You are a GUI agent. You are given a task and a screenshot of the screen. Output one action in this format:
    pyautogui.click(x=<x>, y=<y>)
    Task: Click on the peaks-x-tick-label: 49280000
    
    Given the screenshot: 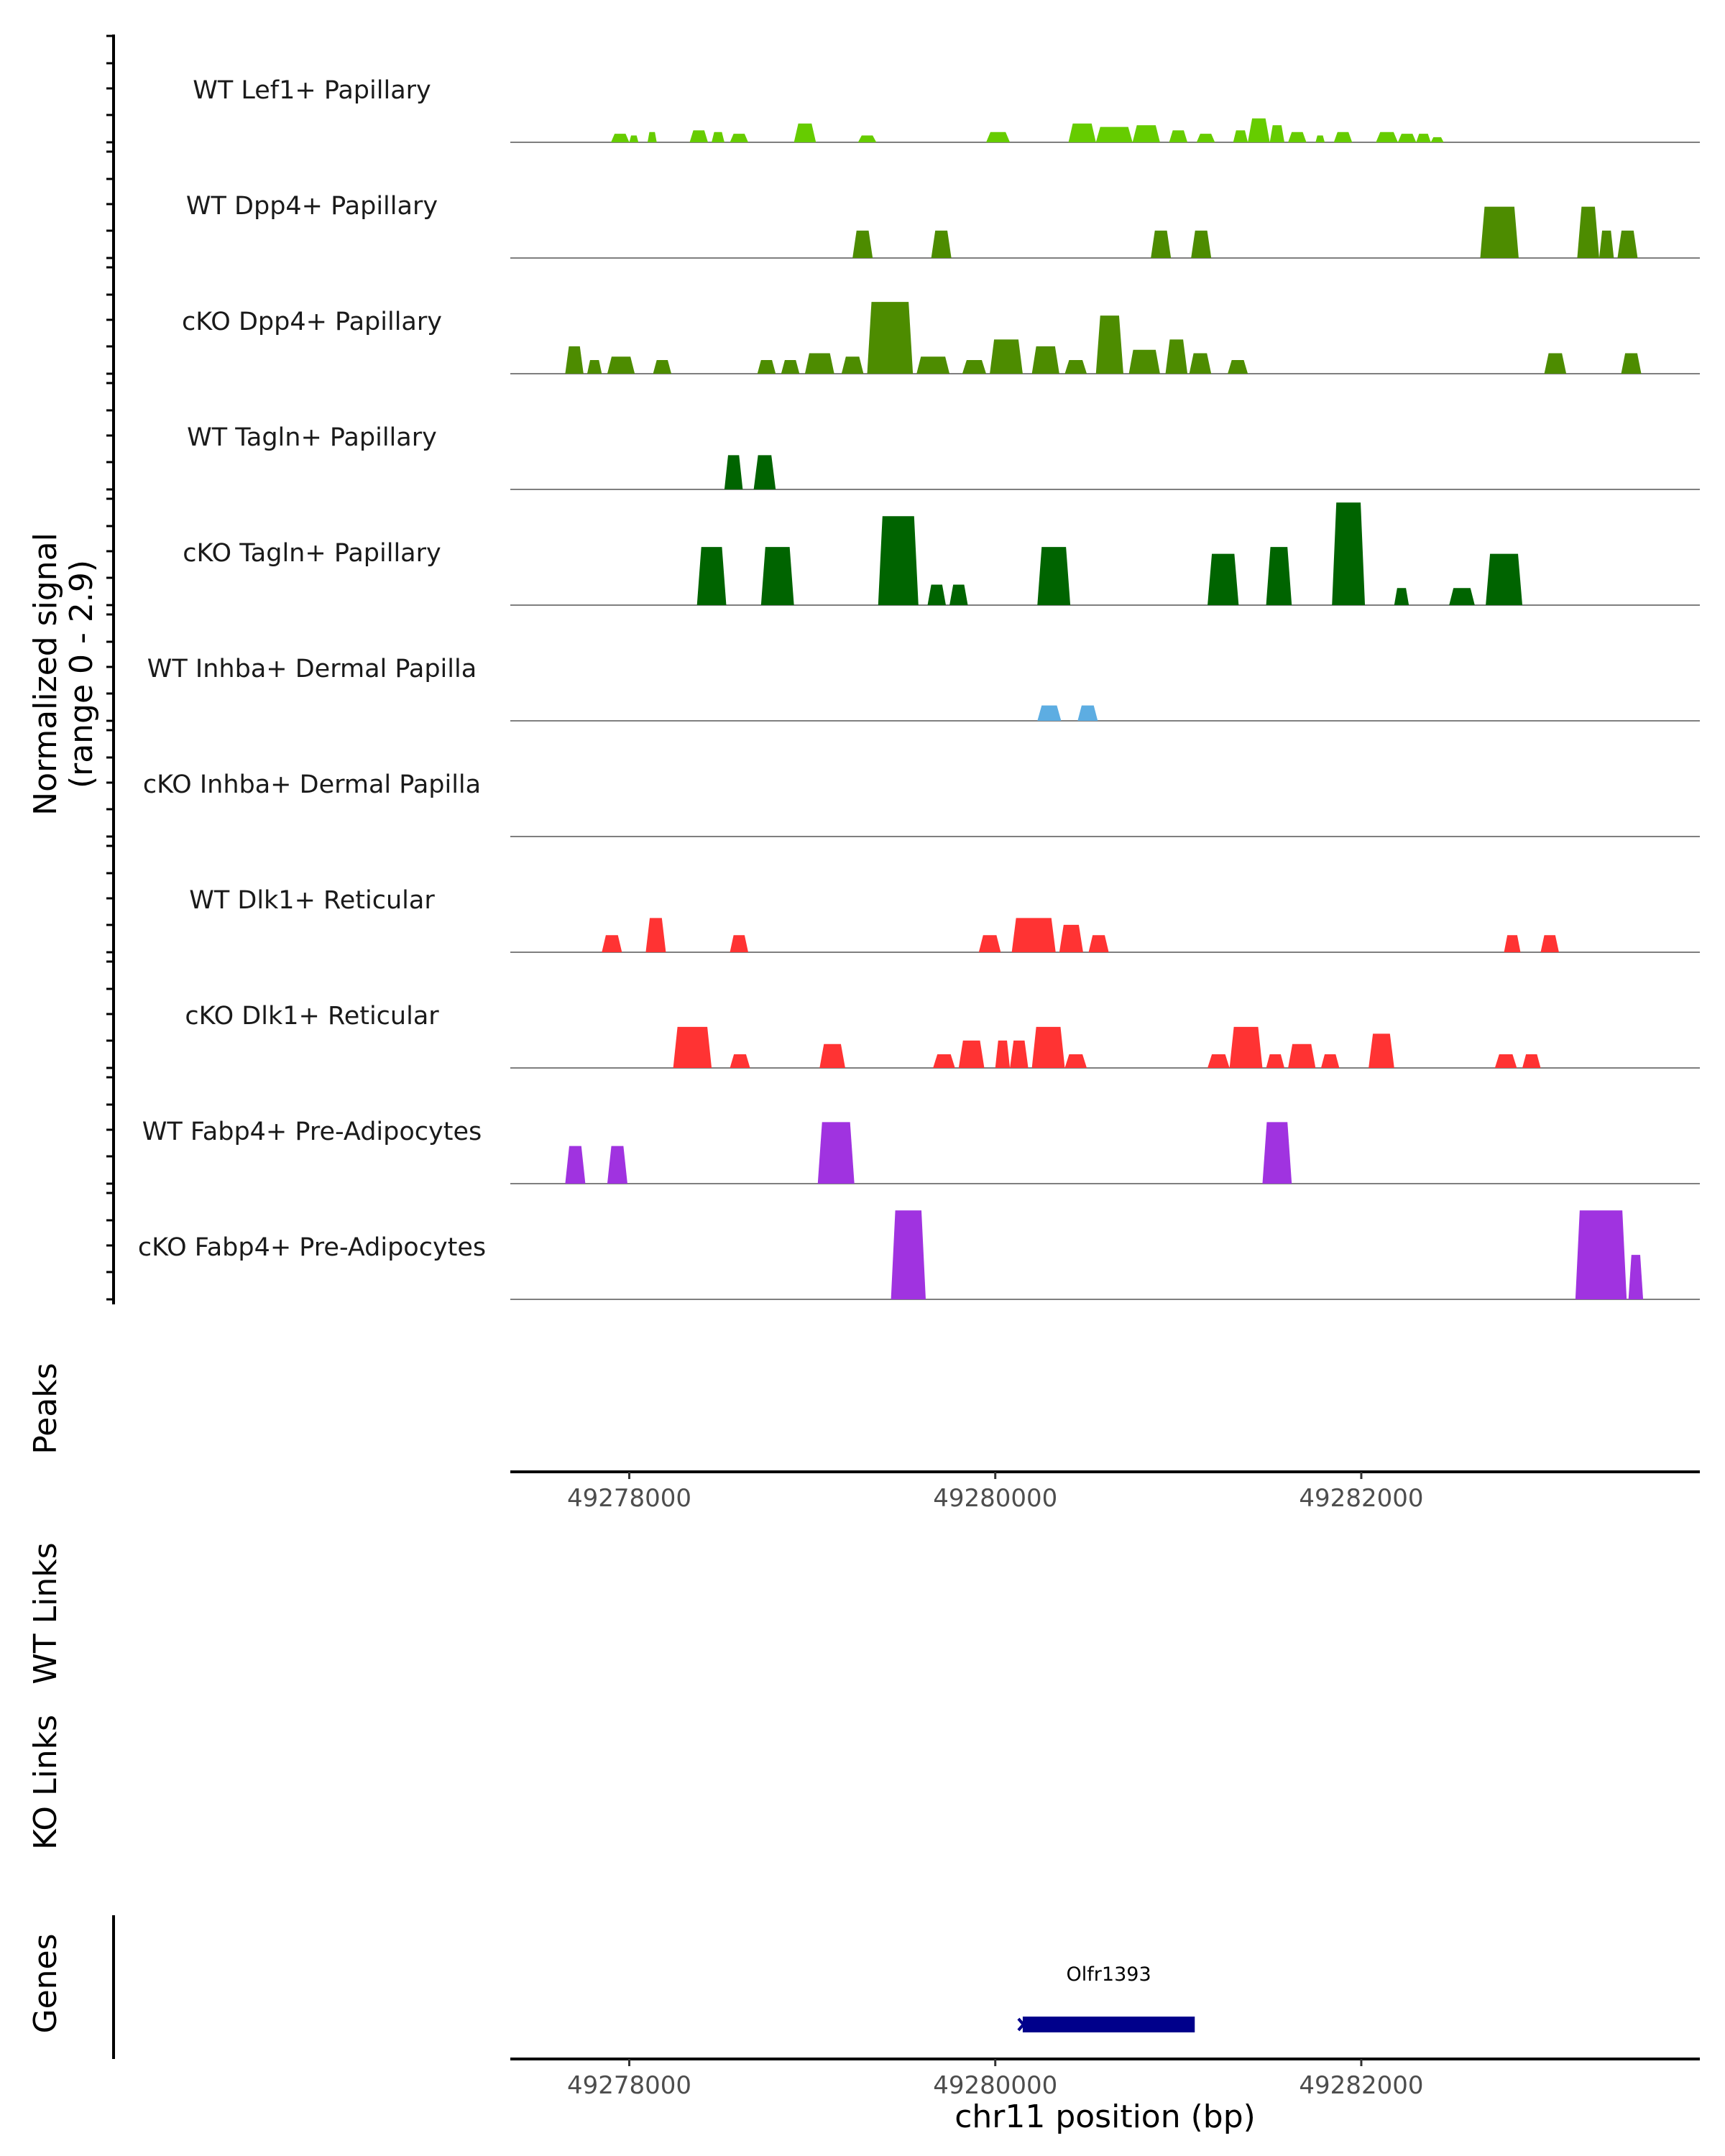 What is the action you would take?
    pyautogui.click(x=995, y=1499)
    